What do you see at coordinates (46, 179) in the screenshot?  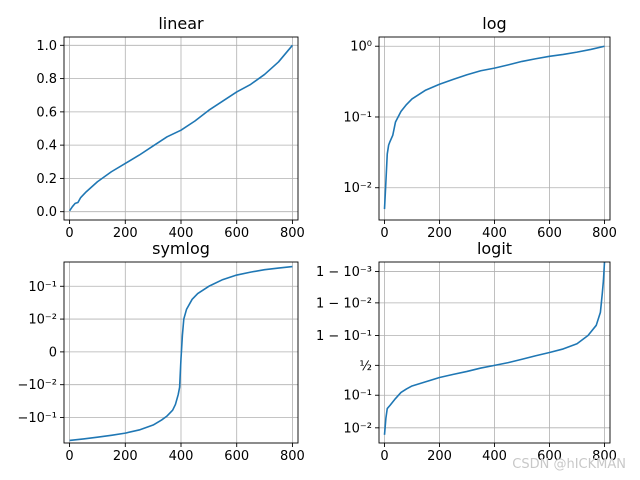 I see `y-tick-label-0-2: 0.2` at bounding box center [46, 179].